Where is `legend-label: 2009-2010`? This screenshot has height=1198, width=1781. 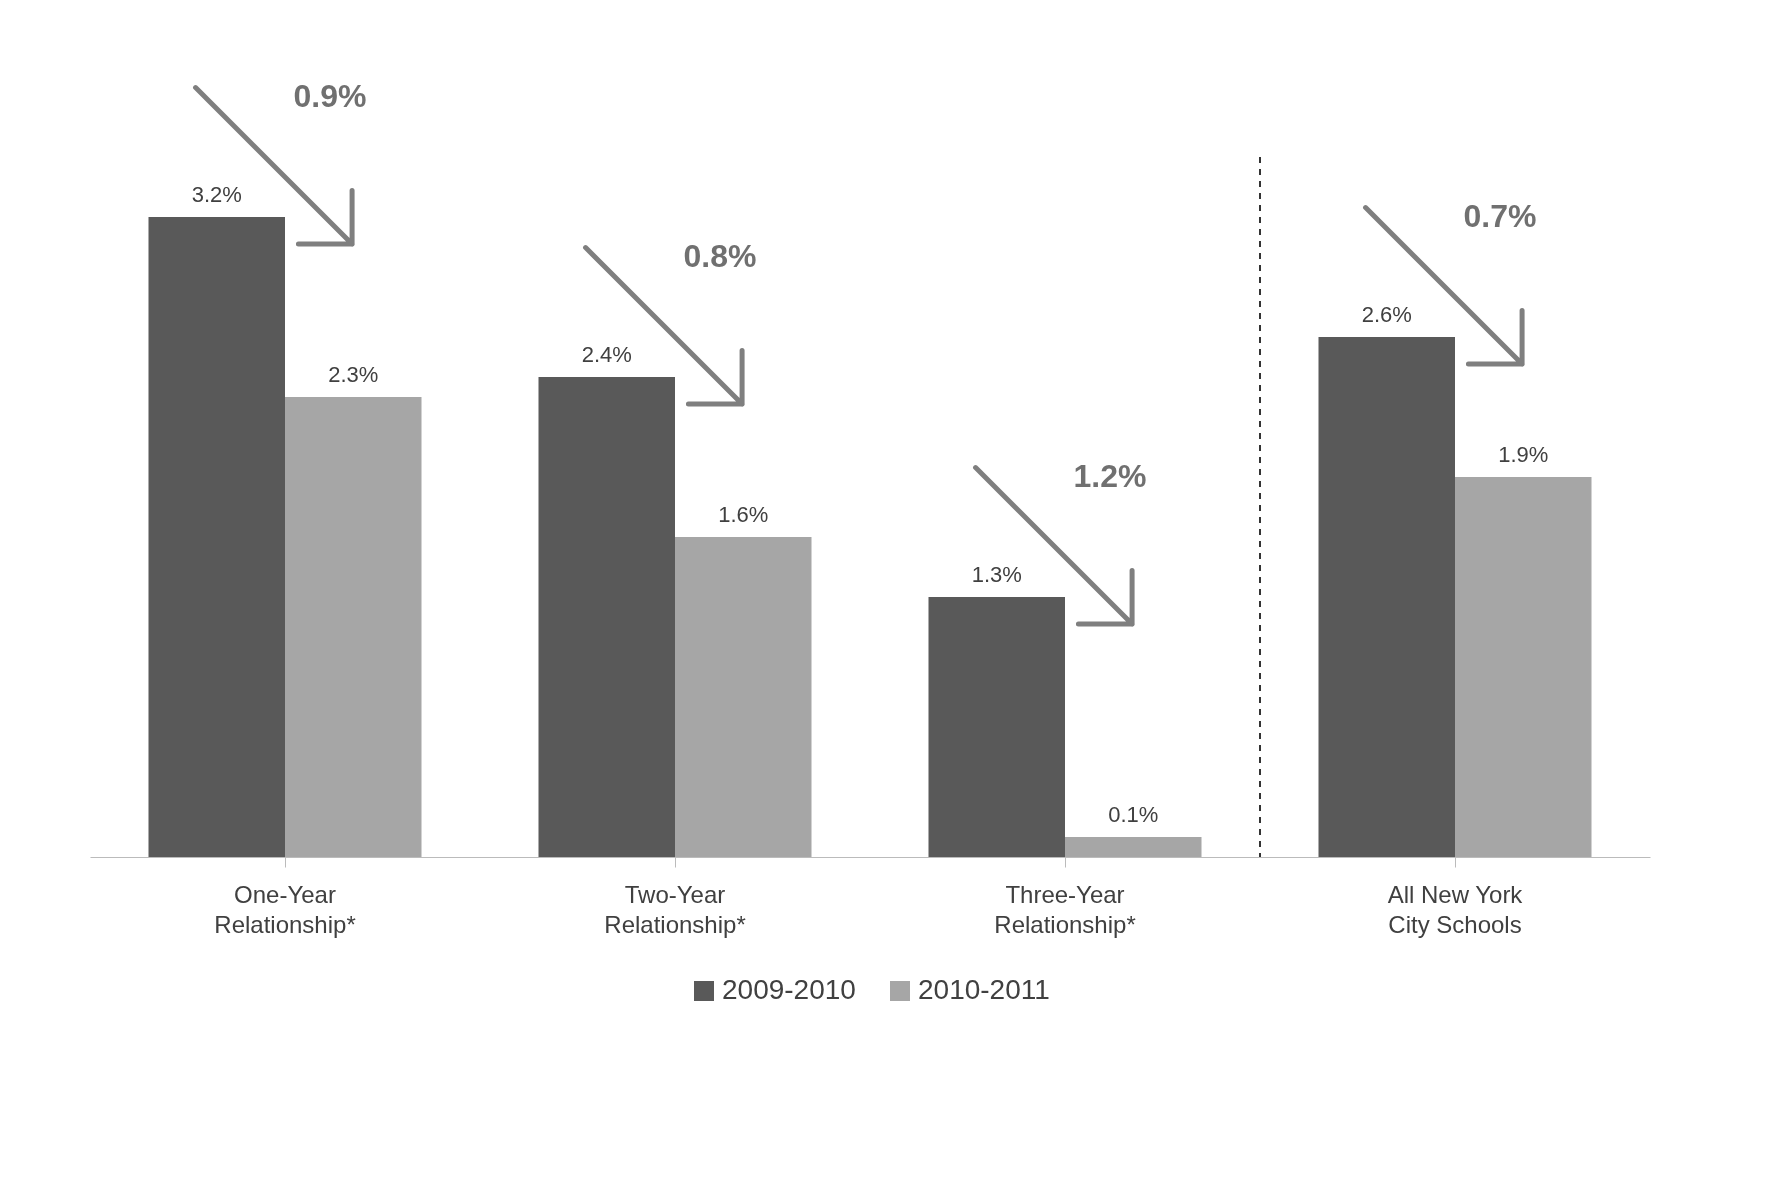 legend-label: 2009-2010 is located at coordinates (789, 989).